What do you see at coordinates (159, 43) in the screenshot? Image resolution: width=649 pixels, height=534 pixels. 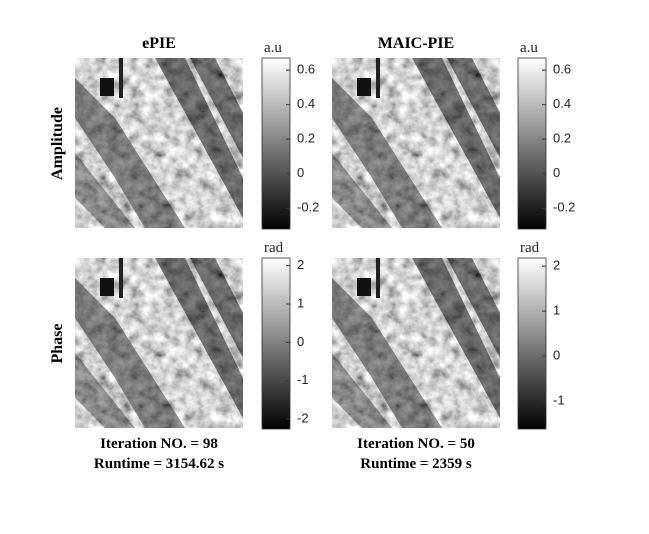 I see `panel-title: ePIE` at bounding box center [159, 43].